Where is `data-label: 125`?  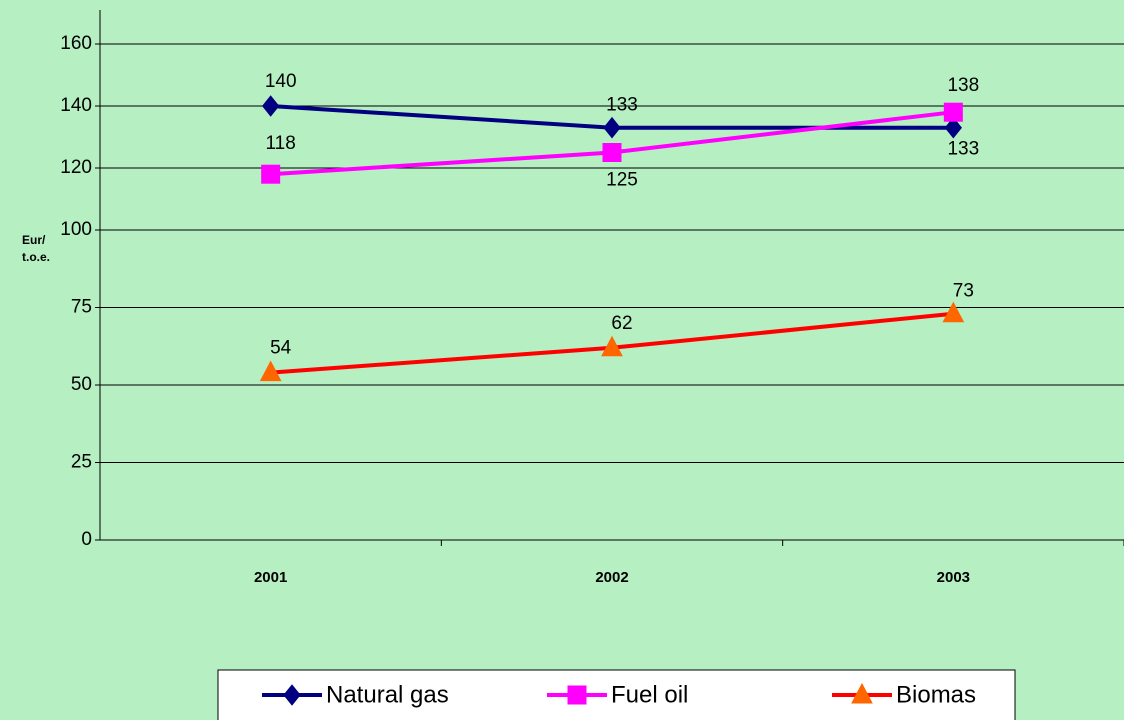
data-label: 125 is located at coordinates (622, 180).